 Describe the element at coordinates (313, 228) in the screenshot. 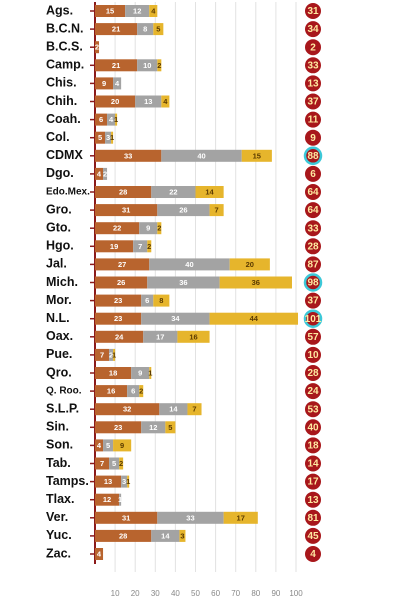

I see `total-label: 33` at that location.